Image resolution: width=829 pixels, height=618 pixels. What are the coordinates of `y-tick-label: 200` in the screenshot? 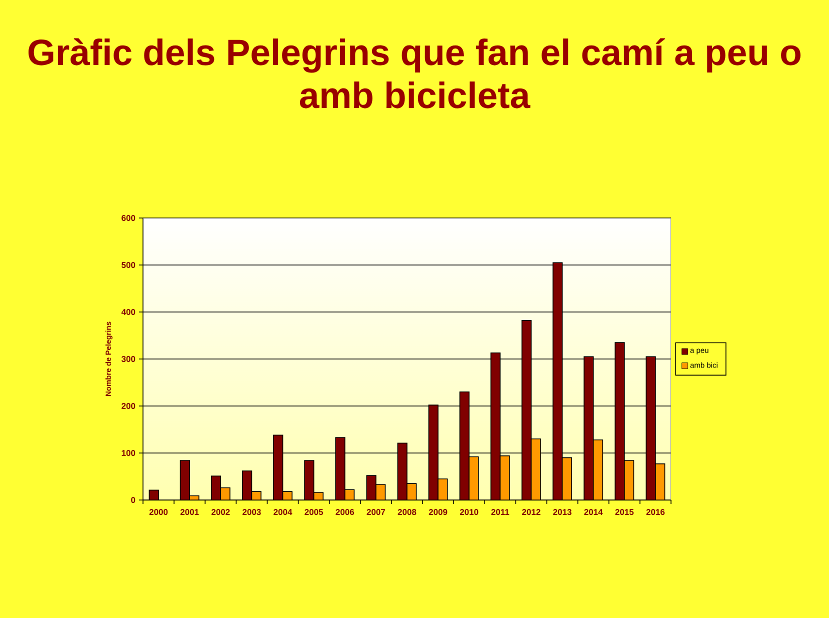 It's located at (129, 405).